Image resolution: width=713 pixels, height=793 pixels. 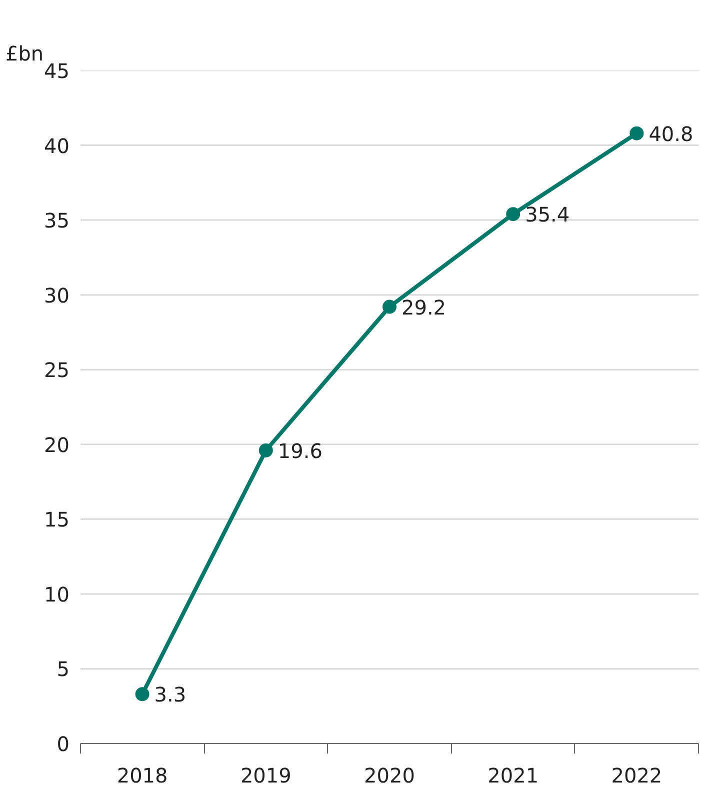 What do you see at coordinates (424, 307) in the screenshot?
I see `data-label: 29.2` at bounding box center [424, 307].